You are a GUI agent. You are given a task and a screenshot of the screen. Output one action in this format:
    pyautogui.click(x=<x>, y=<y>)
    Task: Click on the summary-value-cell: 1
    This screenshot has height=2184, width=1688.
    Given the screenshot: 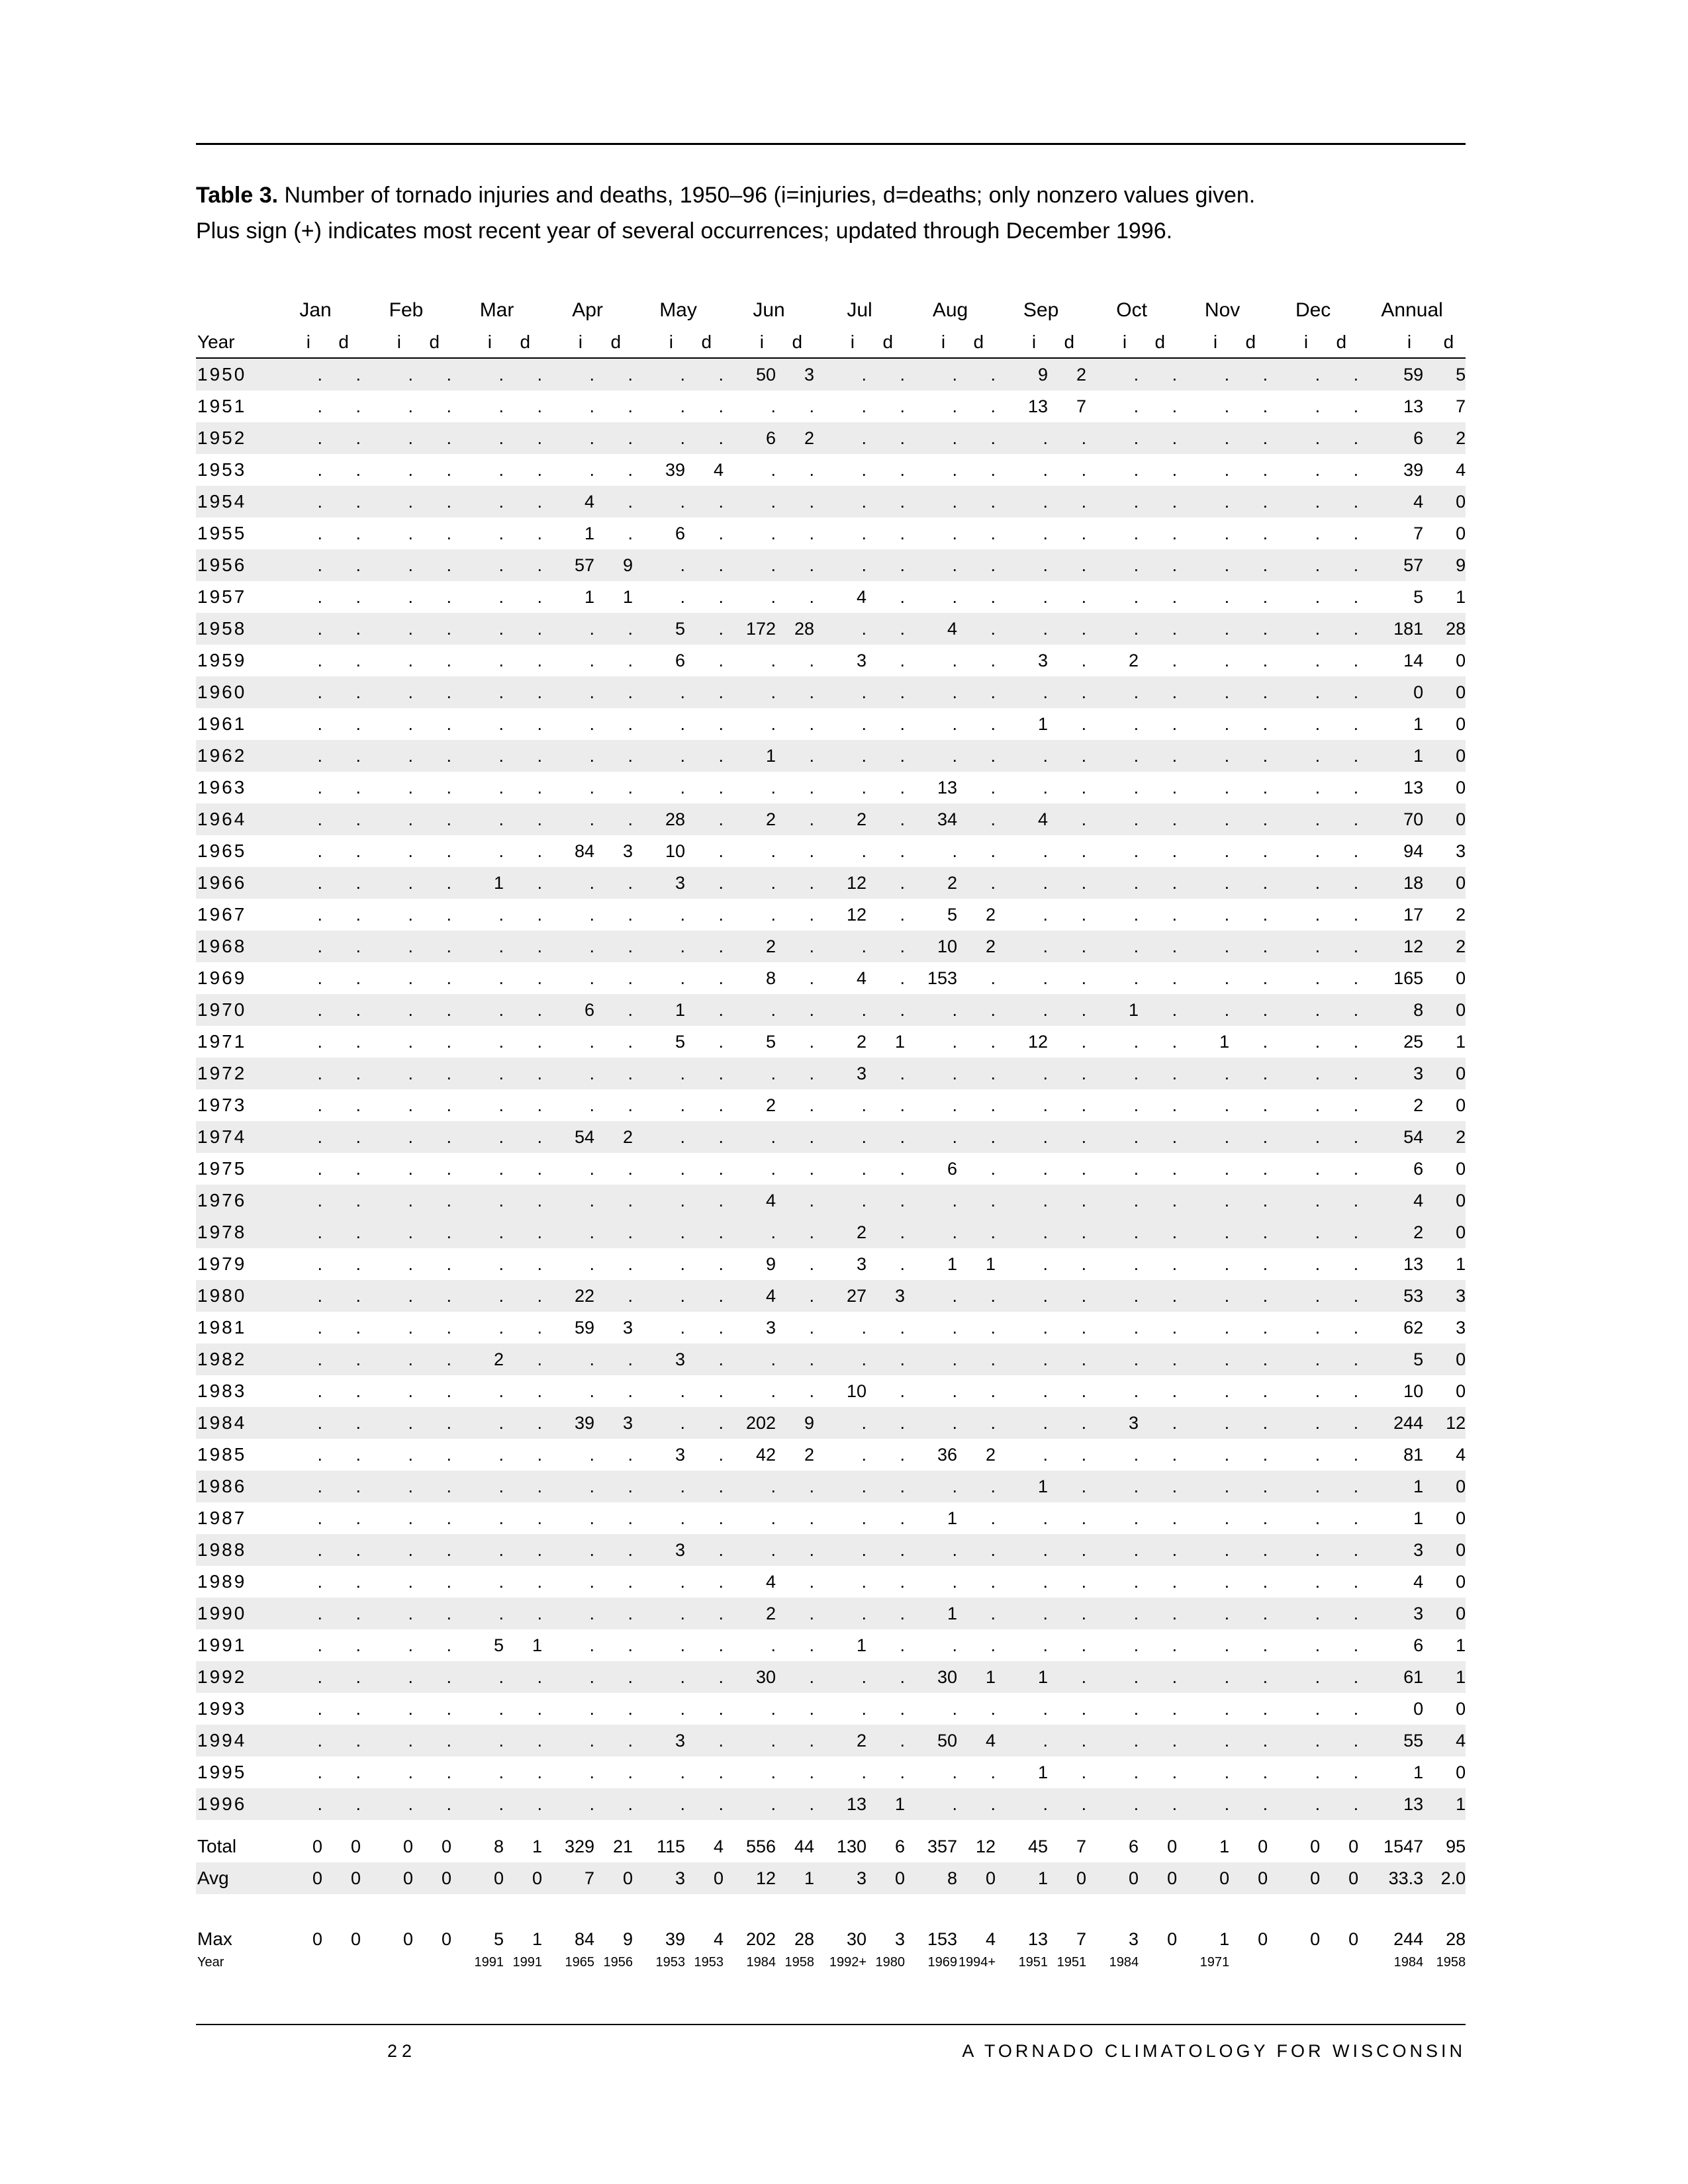 What is the action you would take?
    pyautogui.click(x=537, y=1939)
    